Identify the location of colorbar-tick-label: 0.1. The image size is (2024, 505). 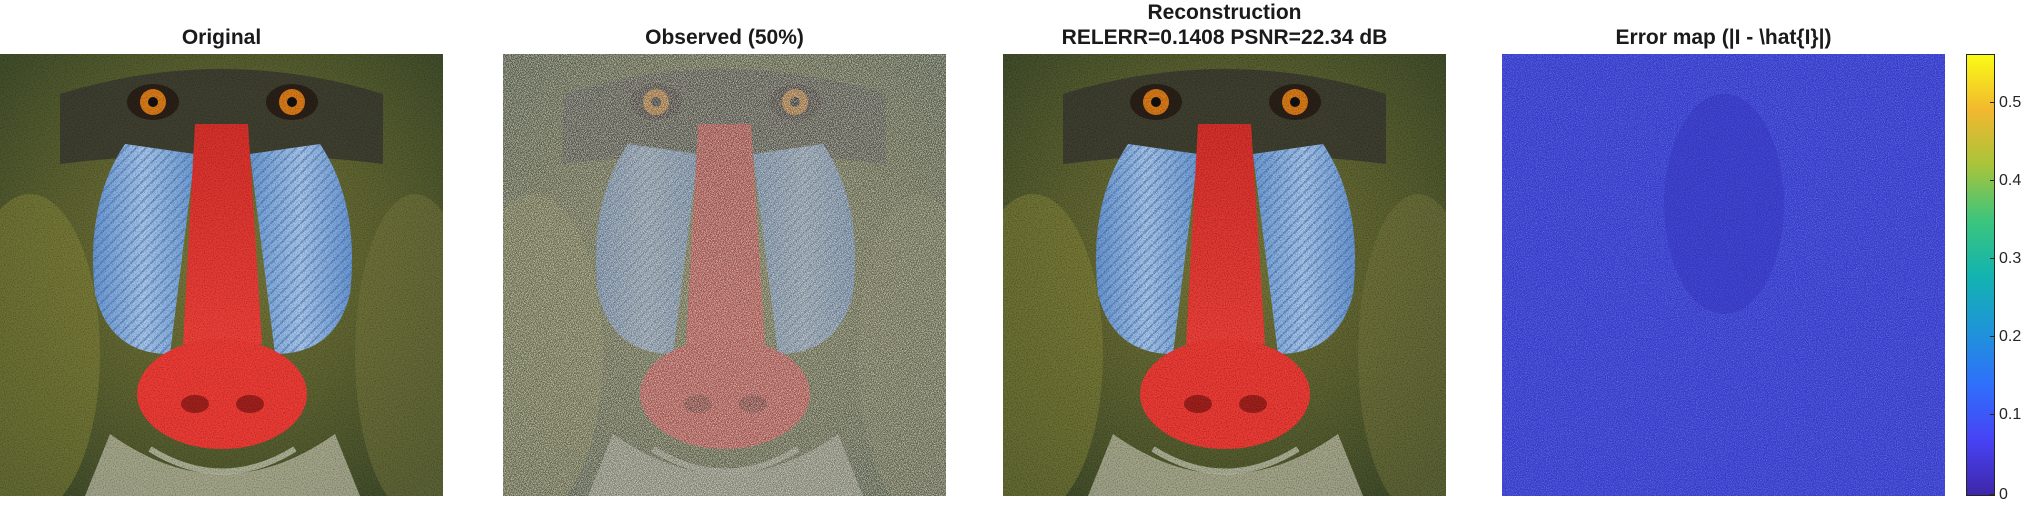
(2010, 414).